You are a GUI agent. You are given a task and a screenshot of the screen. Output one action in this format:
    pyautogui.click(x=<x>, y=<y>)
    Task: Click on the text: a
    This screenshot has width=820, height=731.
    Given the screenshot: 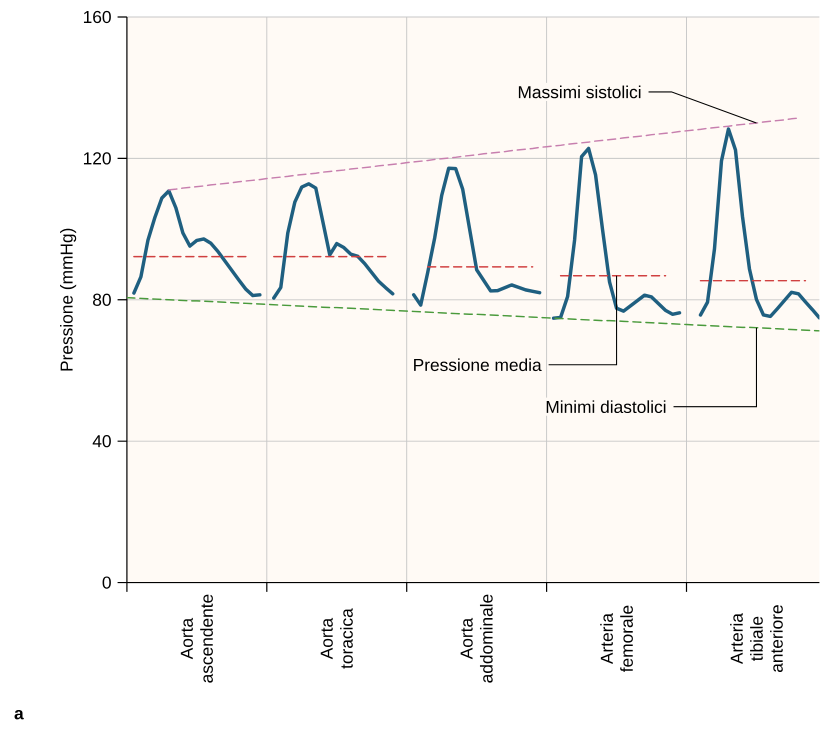 What is the action you would take?
    pyautogui.click(x=19, y=715)
    